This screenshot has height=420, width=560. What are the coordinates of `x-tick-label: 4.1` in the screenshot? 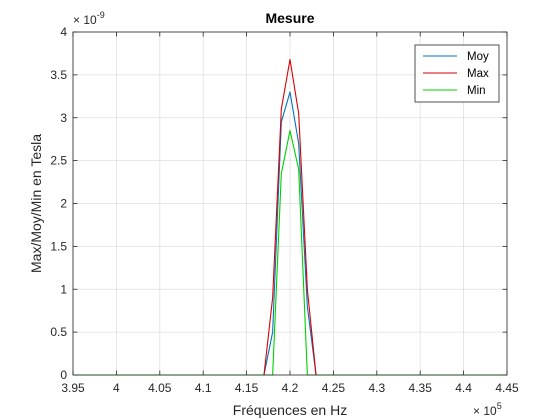 It's located at (203, 388).